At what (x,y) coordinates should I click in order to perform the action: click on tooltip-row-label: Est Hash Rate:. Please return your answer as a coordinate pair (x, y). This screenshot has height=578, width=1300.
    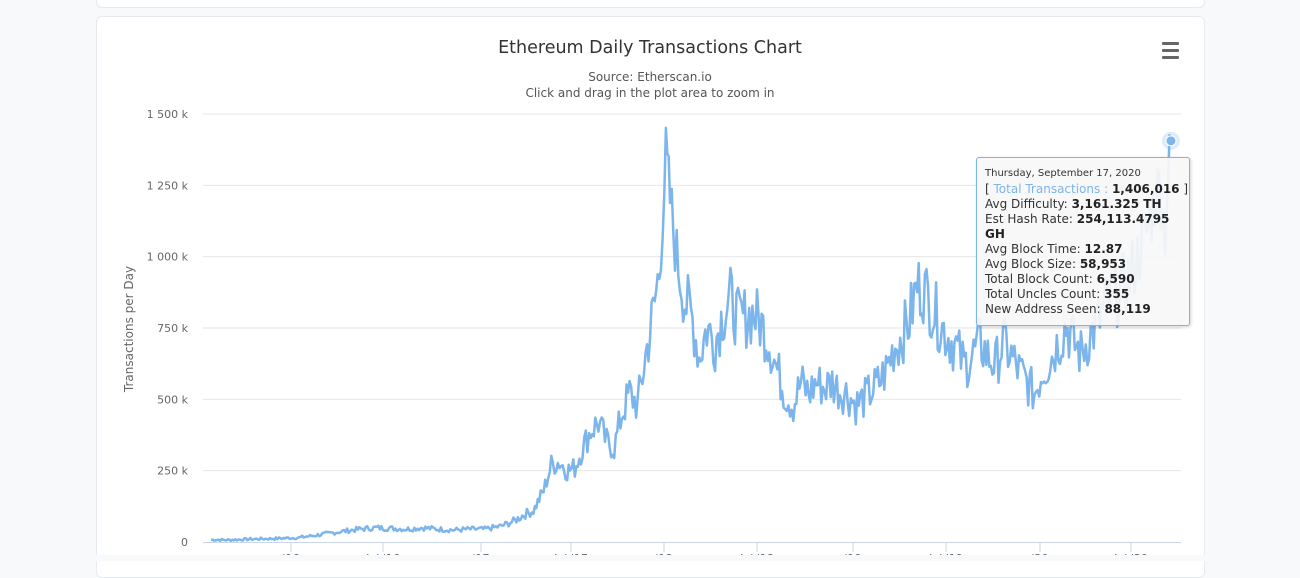
    Looking at the image, I should click on (1029, 219).